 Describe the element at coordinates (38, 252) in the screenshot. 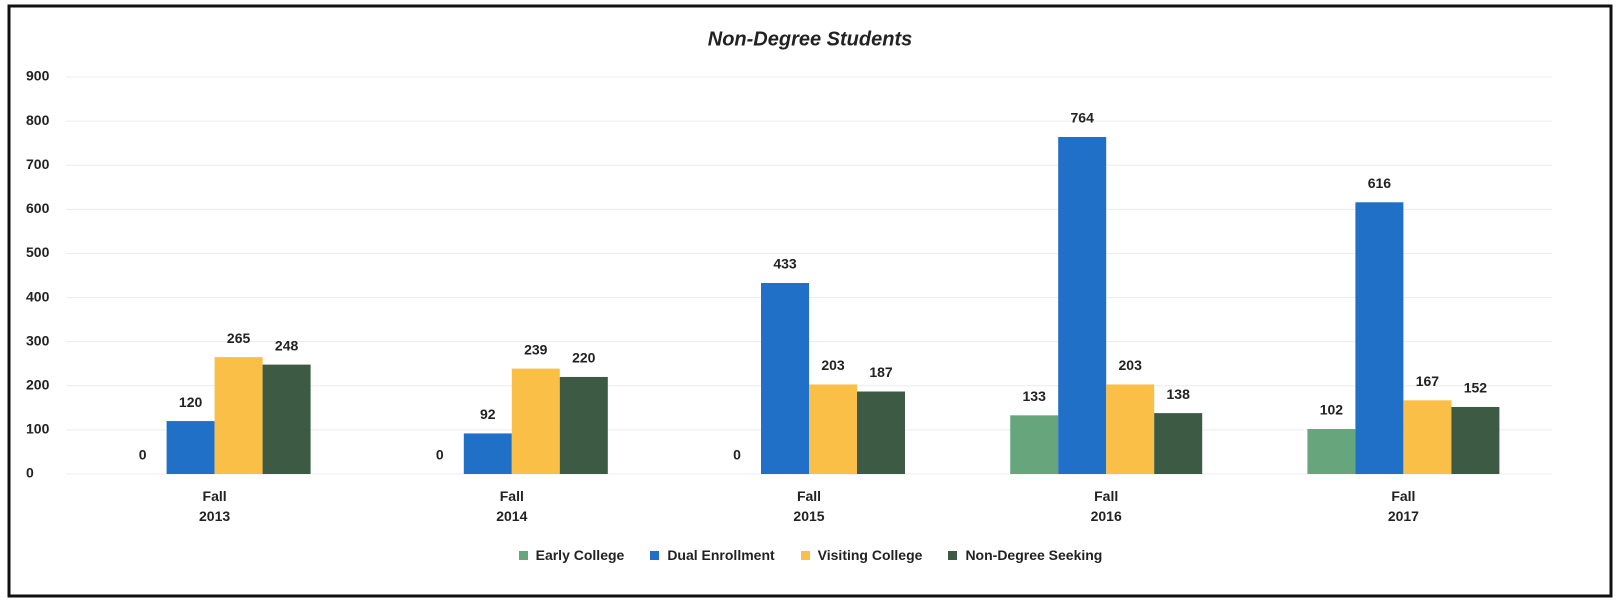

I see `y-tick-label: 500` at that location.